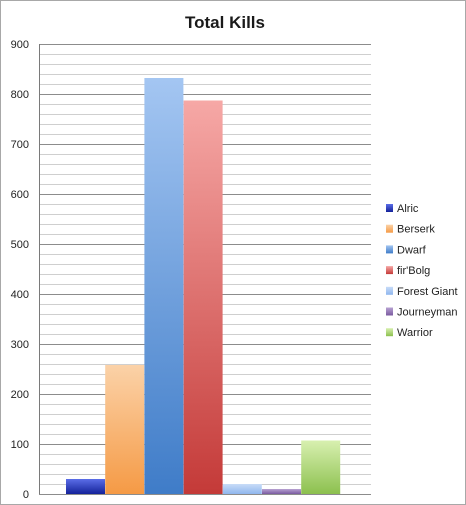  What do you see at coordinates (242, 489) in the screenshot?
I see `bar-forest-giant` at bounding box center [242, 489].